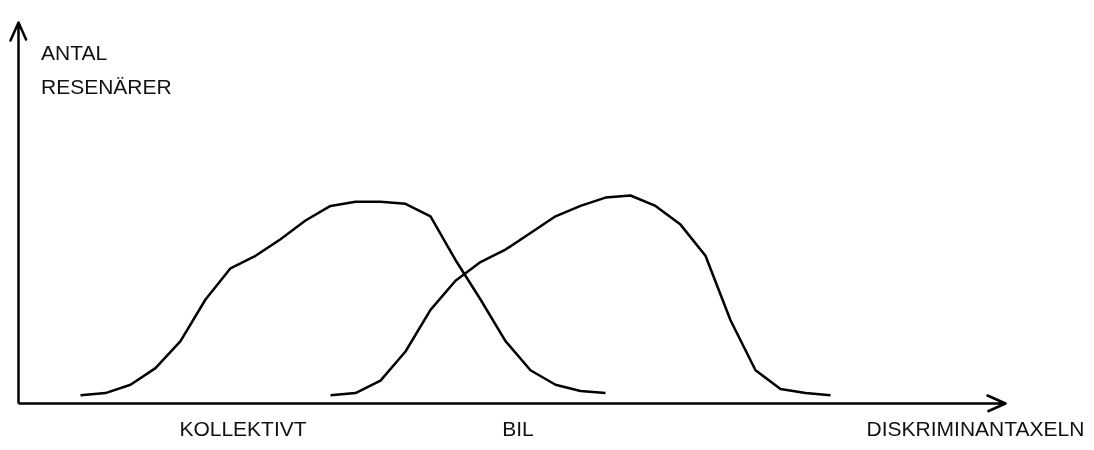 The width and height of the screenshot is (1094, 450). Describe the element at coordinates (518, 428) in the screenshot. I see `text: BIL` at that location.